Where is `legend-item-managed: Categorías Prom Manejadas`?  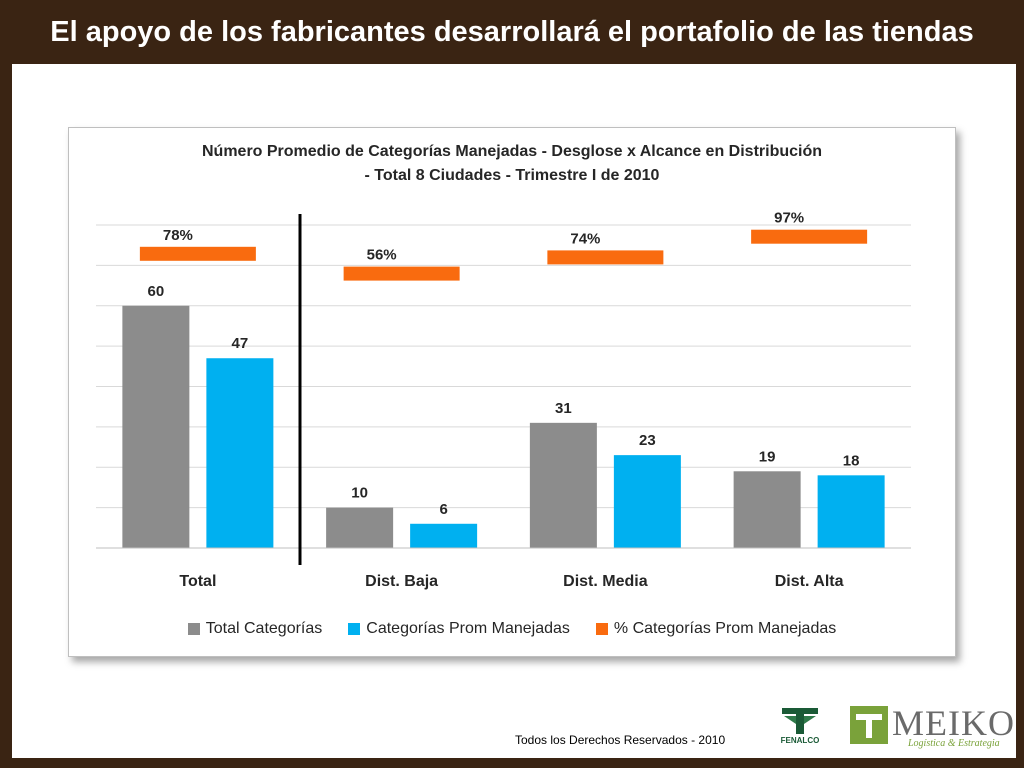 legend-item-managed: Categorías Prom Manejadas is located at coordinates (459, 629).